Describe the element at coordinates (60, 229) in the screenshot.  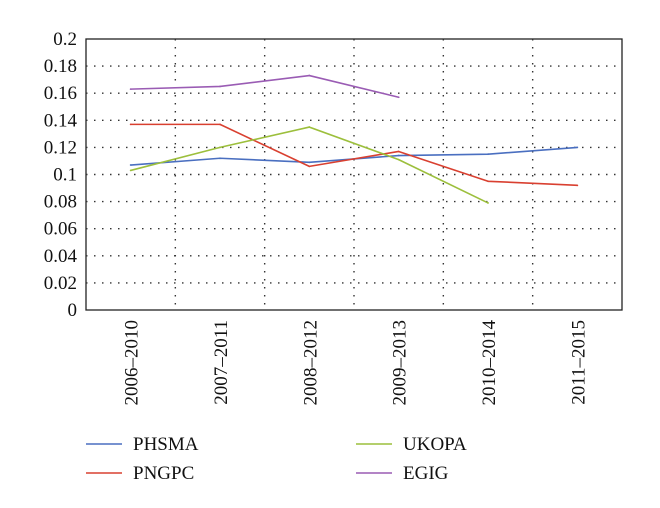
I see `y-tick-label: 0.06` at that location.